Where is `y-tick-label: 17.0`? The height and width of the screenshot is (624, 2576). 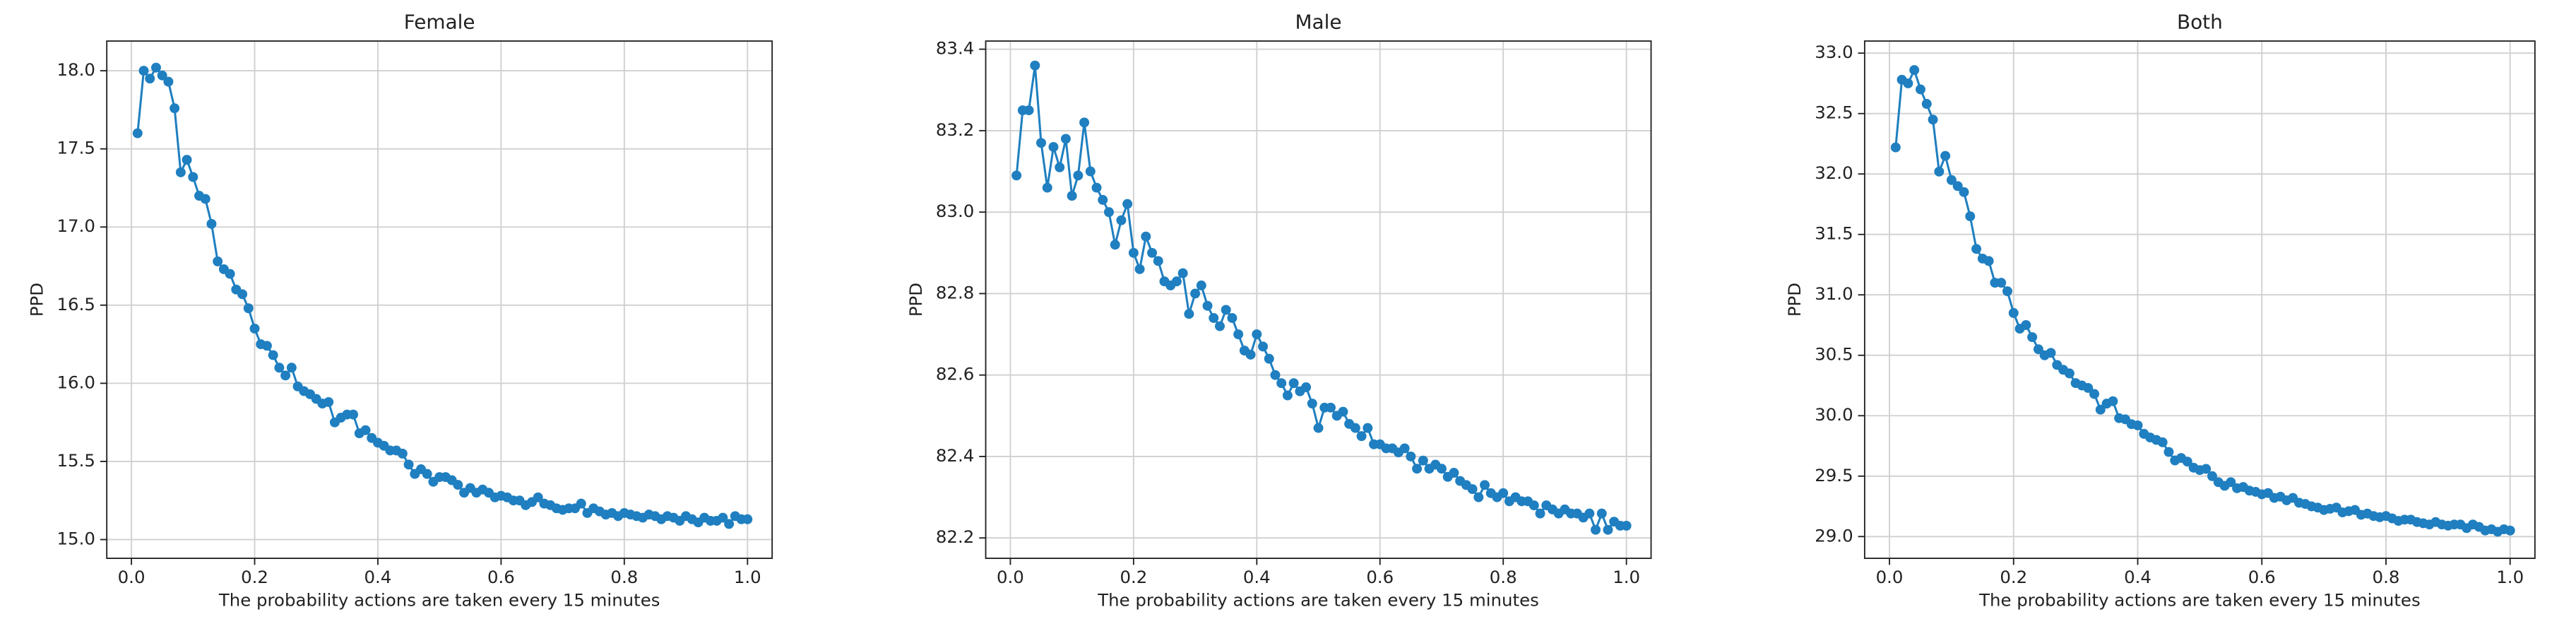 y-tick-label: 17.0 is located at coordinates (76, 226).